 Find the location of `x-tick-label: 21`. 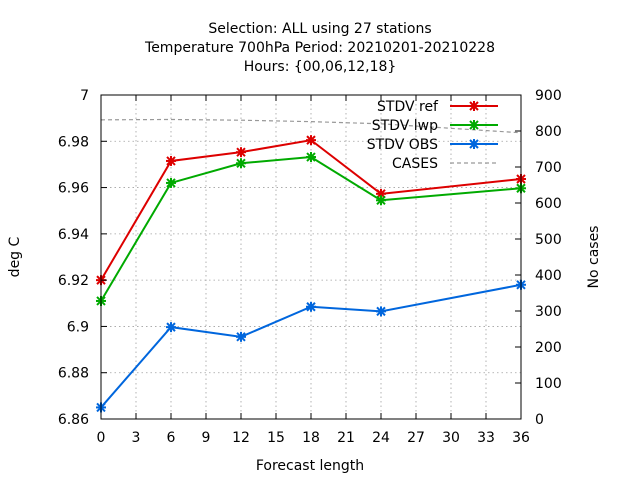

x-tick-label: 21 is located at coordinates (346, 438).